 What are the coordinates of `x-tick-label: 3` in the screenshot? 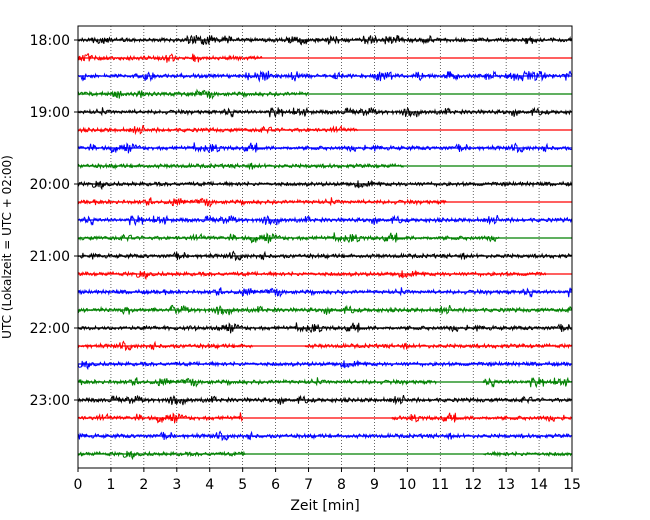 It's located at (176, 485).